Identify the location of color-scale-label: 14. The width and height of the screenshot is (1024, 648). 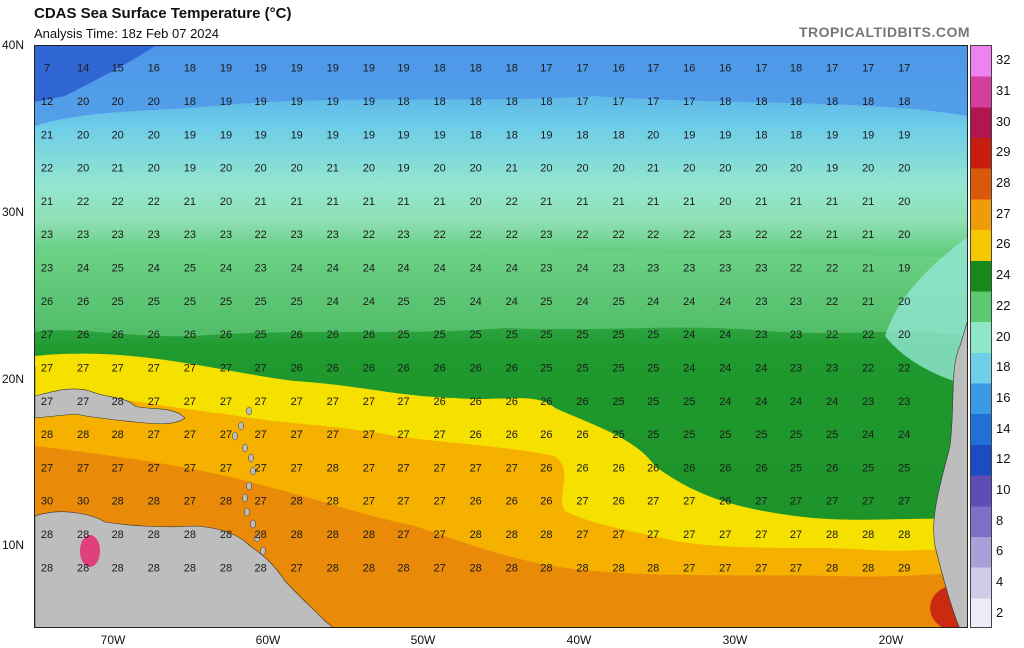
(1003, 428).